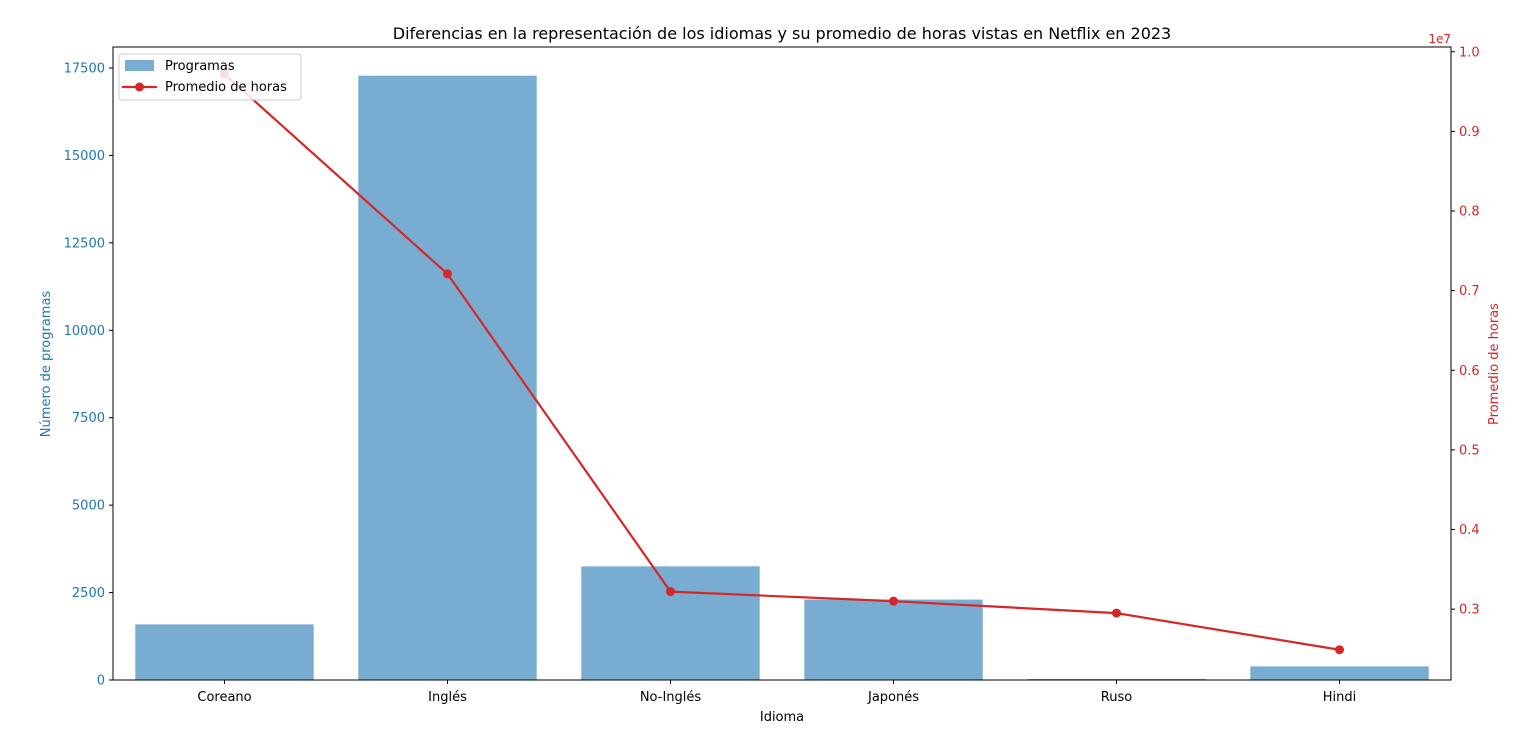 The width and height of the screenshot is (1536, 754). What do you see at coordinates (1469, 530) in the screenshot?
I see `right-y-tick-label: 0.4` at bounding box center [1469, 530].